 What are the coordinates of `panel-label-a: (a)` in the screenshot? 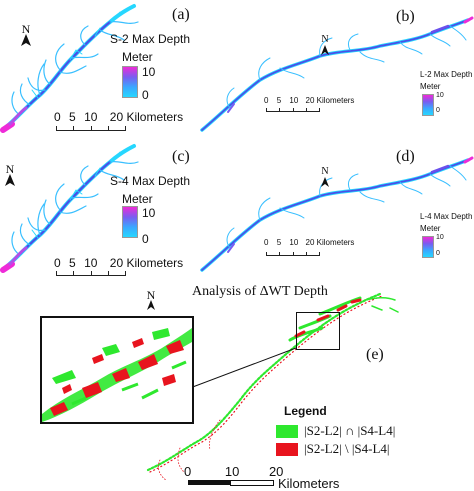 It's located at (181, 14).